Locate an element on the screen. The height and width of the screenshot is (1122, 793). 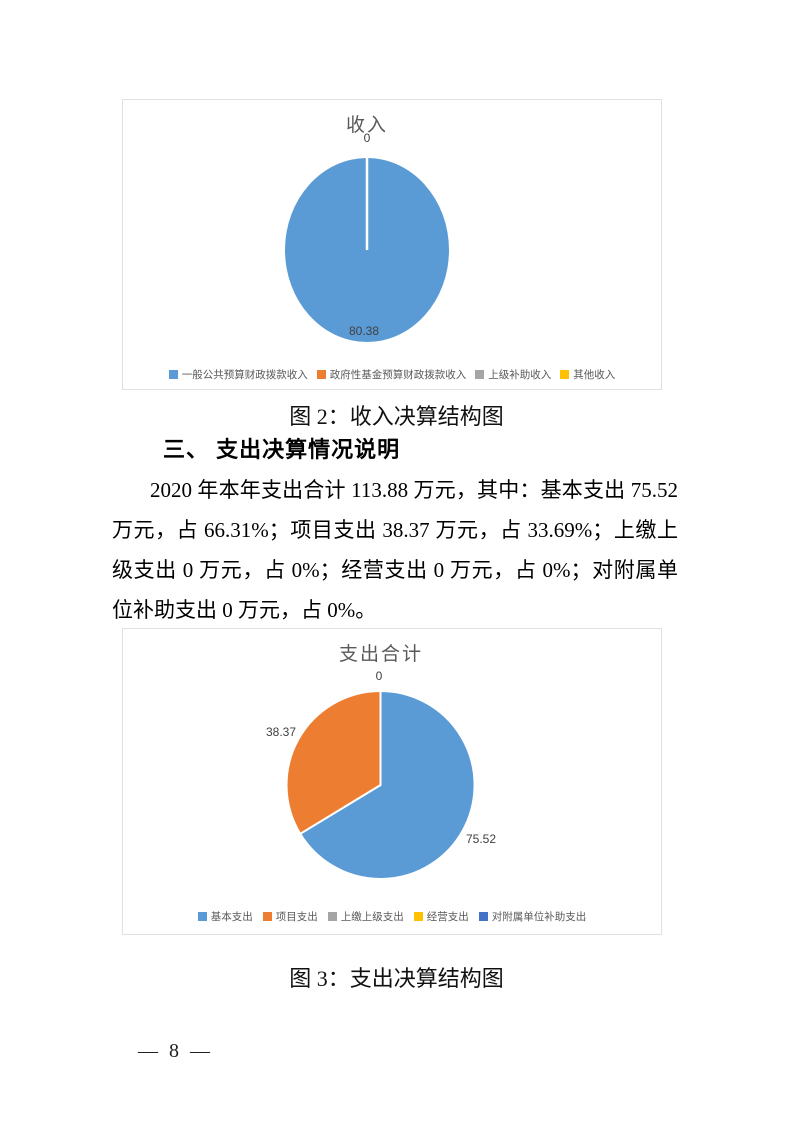
legend-item: 政府性基金预算财政拨款收入 is located at coordinates (391, 374).